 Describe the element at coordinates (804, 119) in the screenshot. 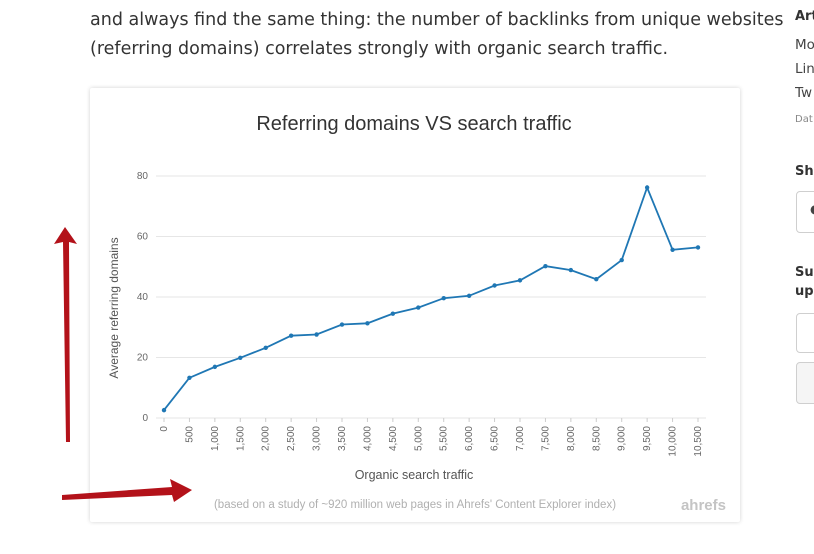

I see `sidebar-date: Dat` at that location.